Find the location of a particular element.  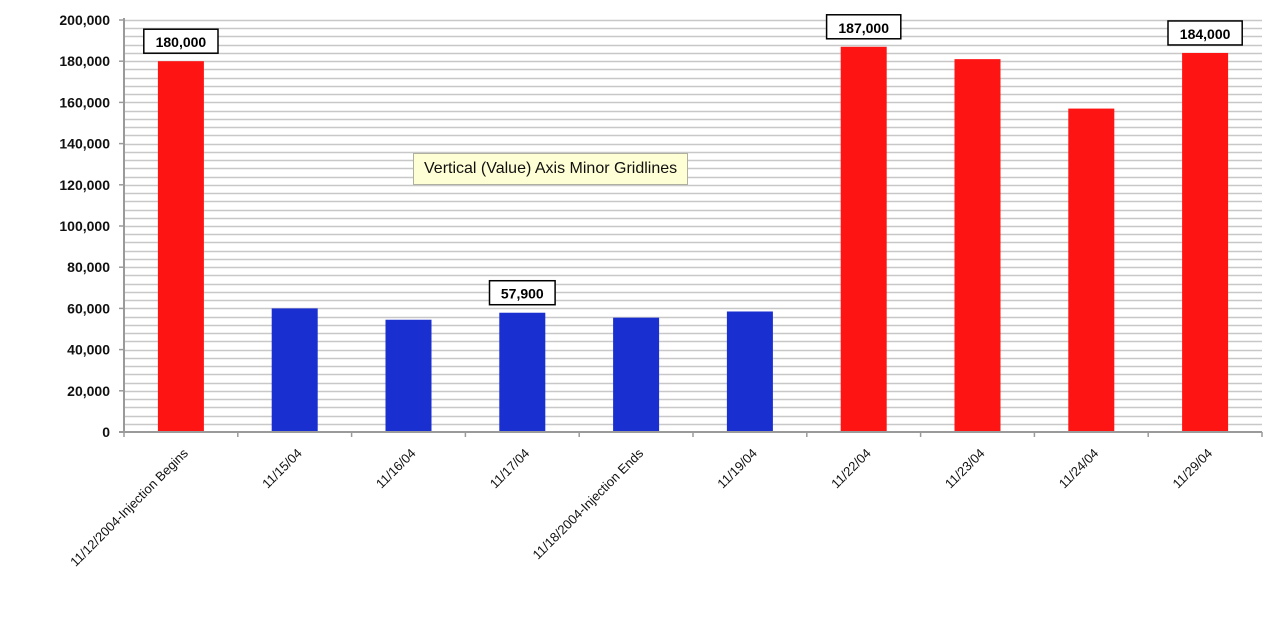

y-tick-label: 100,000 is located at coordinates (84, 226).